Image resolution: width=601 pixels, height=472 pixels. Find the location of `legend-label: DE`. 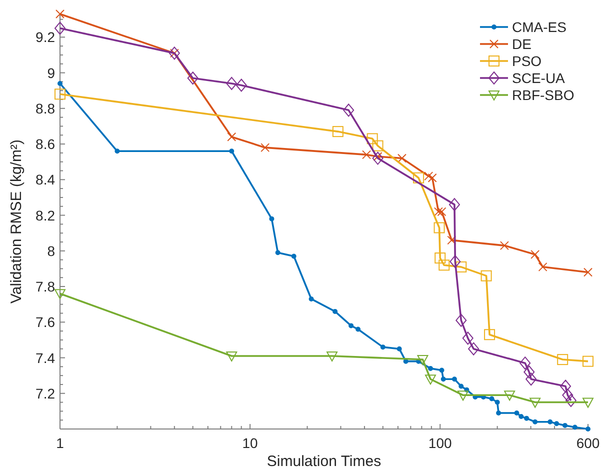

legend-label: DE is located at coordinates (522, 44).